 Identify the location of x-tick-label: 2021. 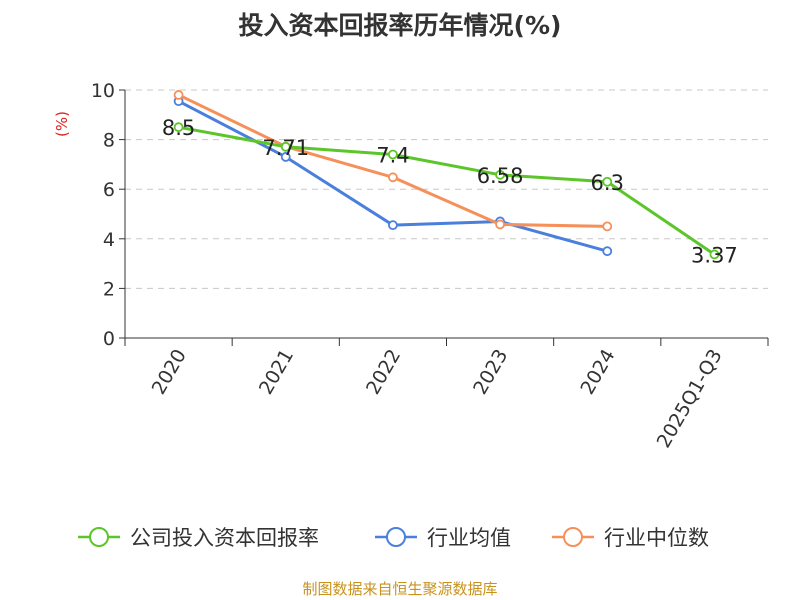
(276, 372).